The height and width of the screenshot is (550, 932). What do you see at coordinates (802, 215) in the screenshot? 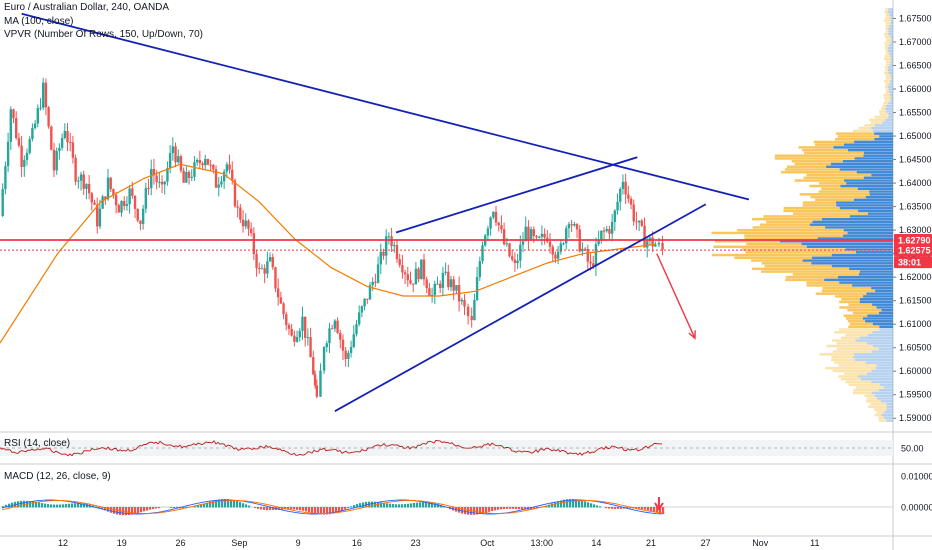
I see `volume-profile` at bounding box center [802, 215].